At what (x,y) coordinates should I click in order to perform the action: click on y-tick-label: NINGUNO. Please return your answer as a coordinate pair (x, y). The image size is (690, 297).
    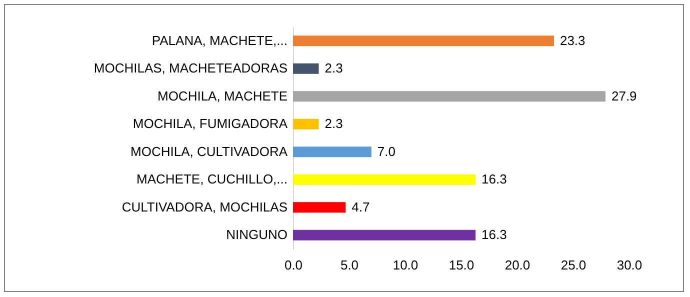
    Looking at the image, I should click on (257, 234).